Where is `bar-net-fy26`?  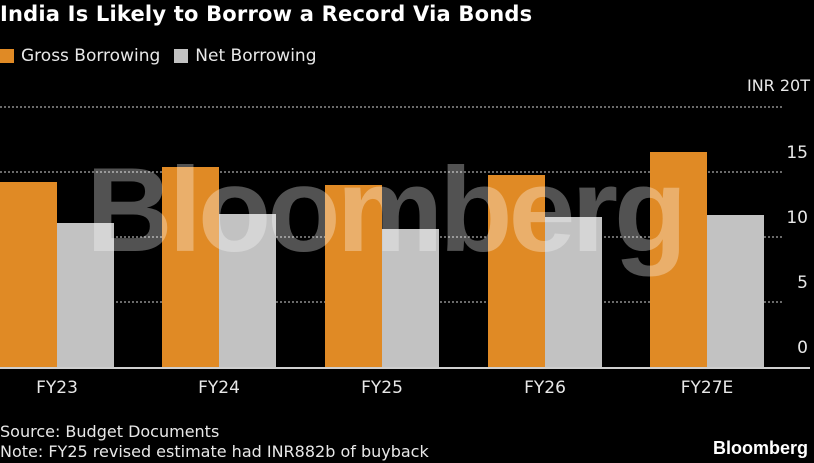 bar-net-fy26 is located at coordinates (573, 292).